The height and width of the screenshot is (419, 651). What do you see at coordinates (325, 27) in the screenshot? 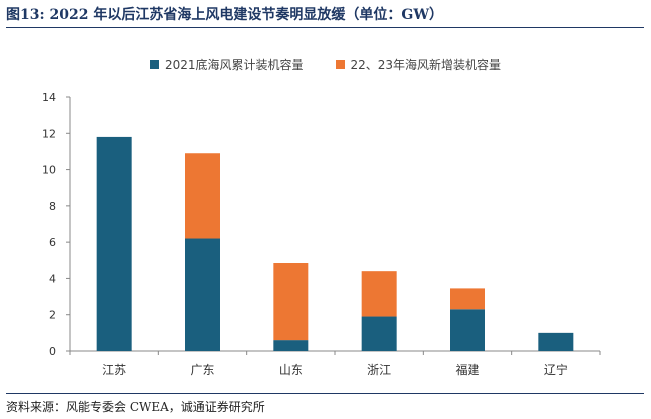
I see `title-divider` at bounding box center [325, 27].